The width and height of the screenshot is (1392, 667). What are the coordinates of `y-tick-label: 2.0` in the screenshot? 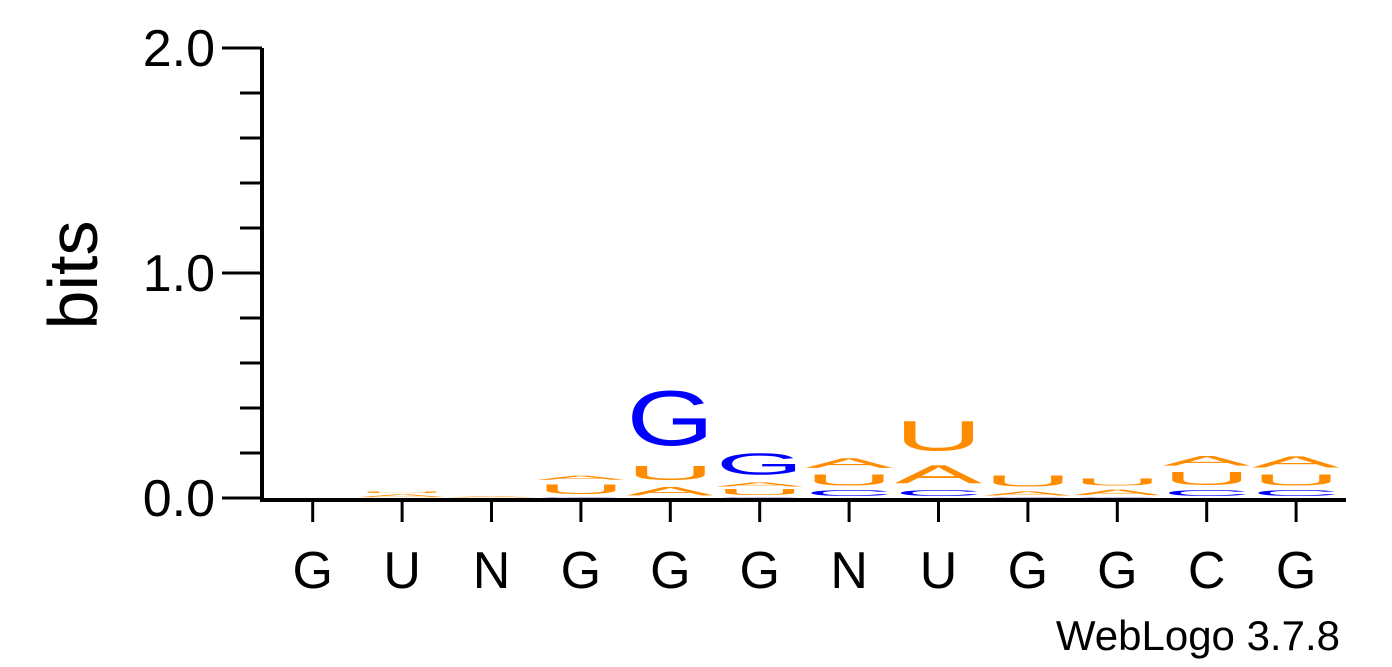 It's located at (179, 49).